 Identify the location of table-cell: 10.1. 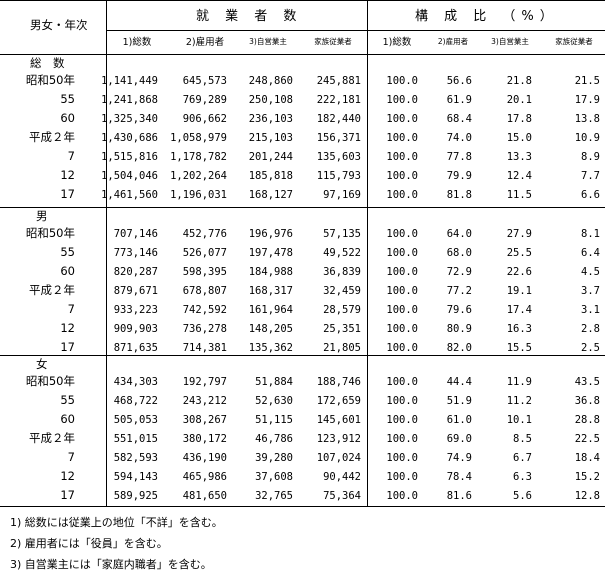
(519, 420).